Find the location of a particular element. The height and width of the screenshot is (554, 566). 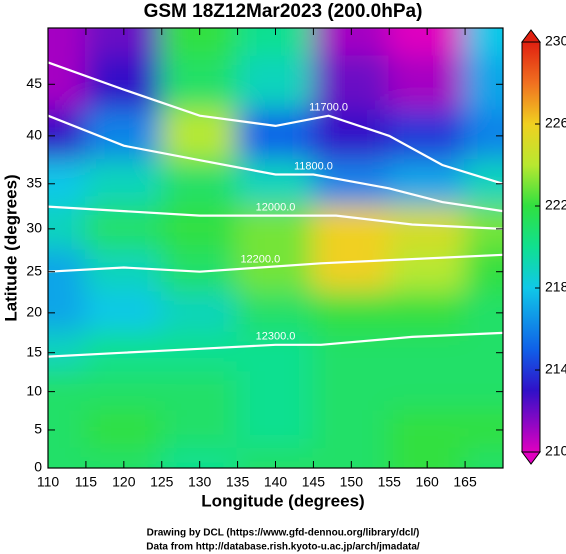

x-tick-label: 120 is located at coordinates (124, 482).